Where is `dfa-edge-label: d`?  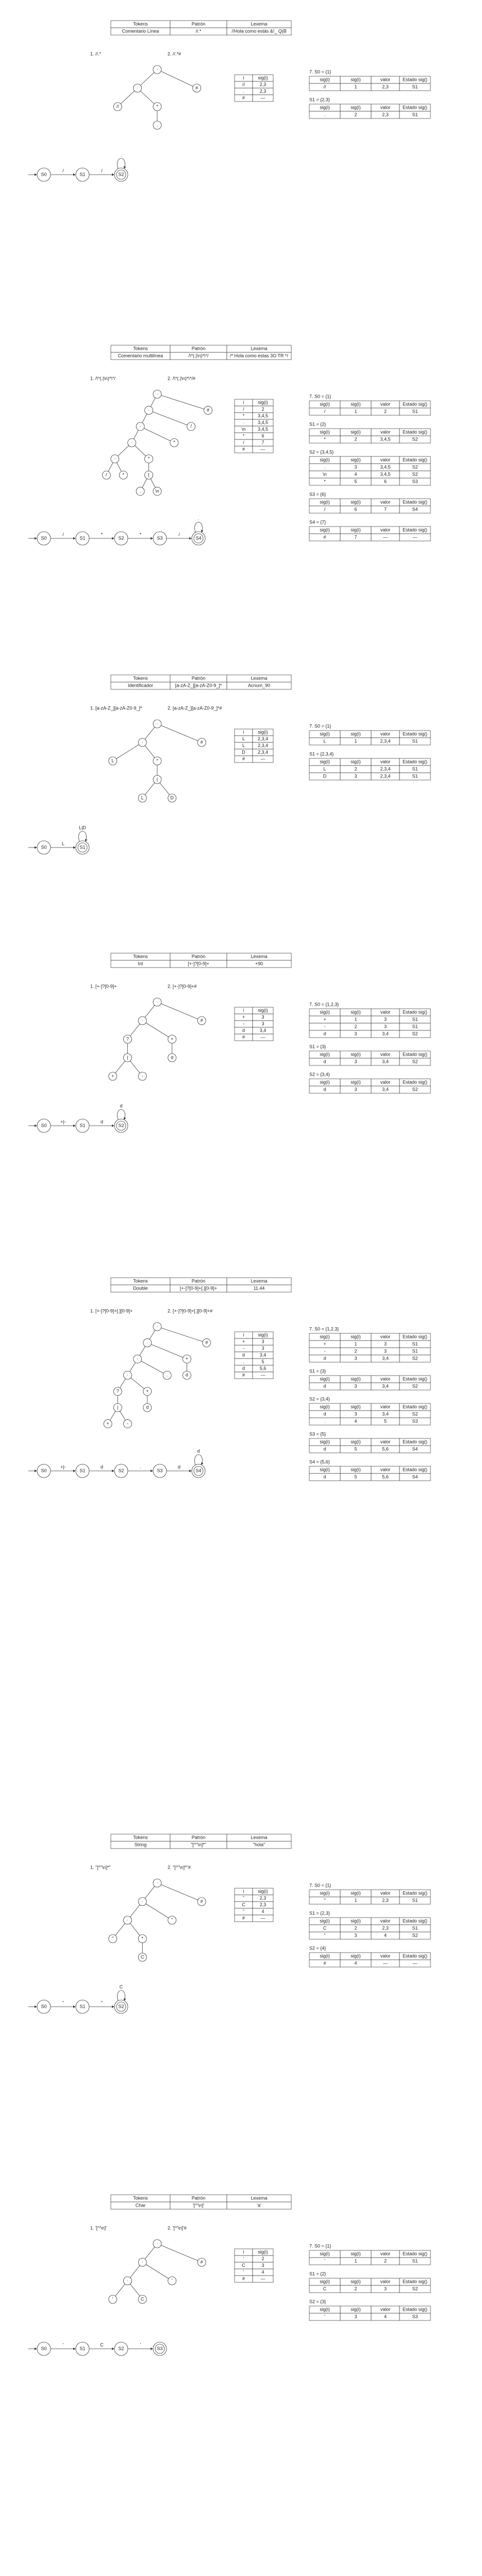 dfa-edge-label: d is located at coordinates (102, 1121).